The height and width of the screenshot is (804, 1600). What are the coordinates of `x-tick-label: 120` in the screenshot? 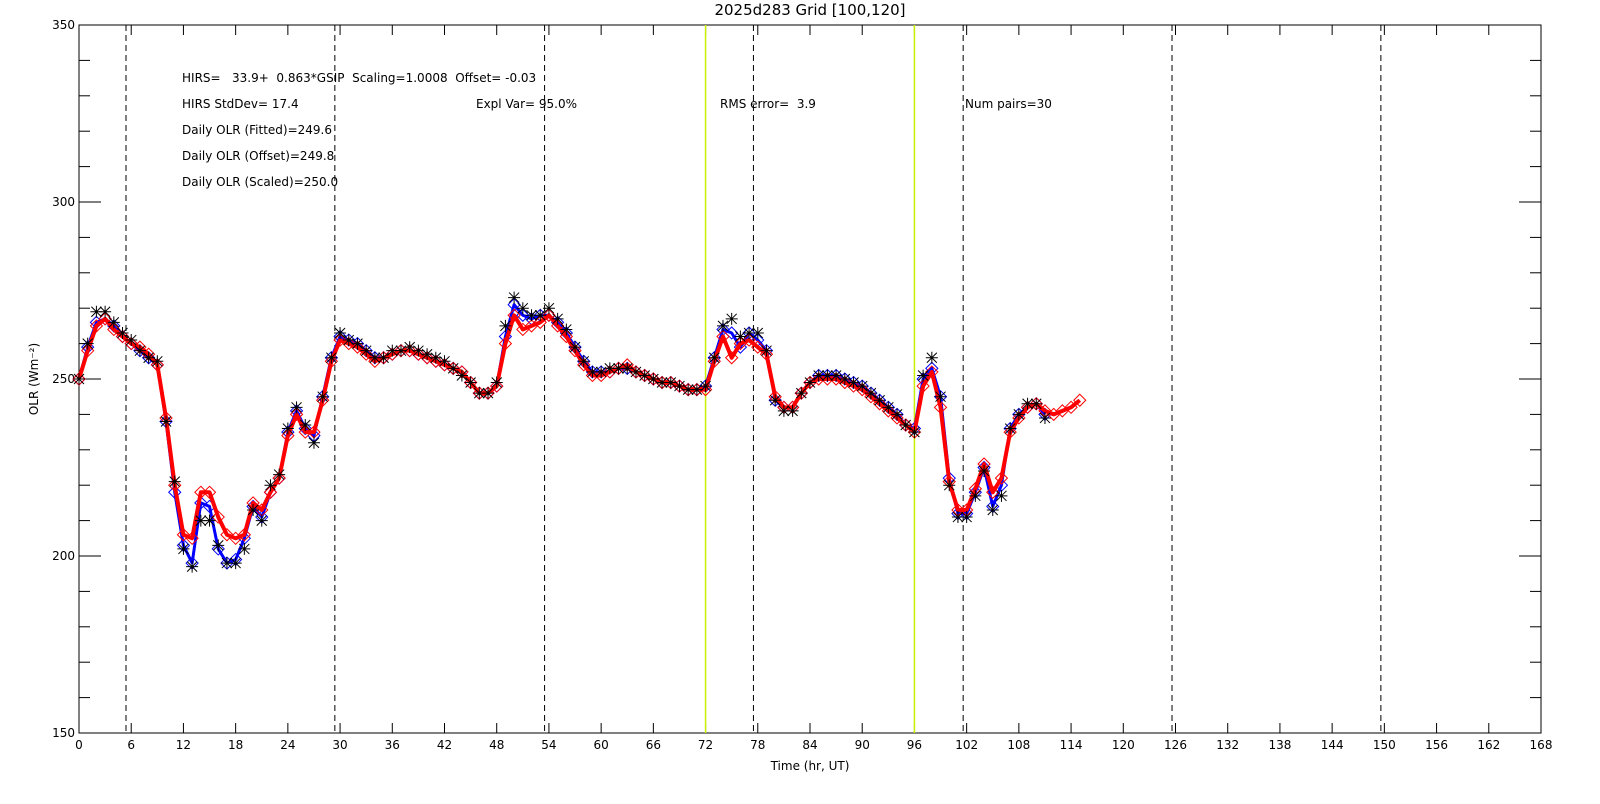 It's located at (1123, 745).